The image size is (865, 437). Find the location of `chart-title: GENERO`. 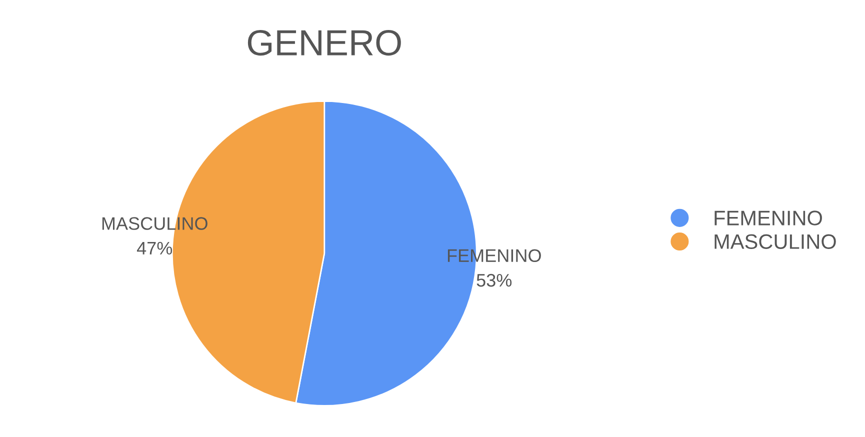

chart-title: GENERO is located at coordinates (324, 43).